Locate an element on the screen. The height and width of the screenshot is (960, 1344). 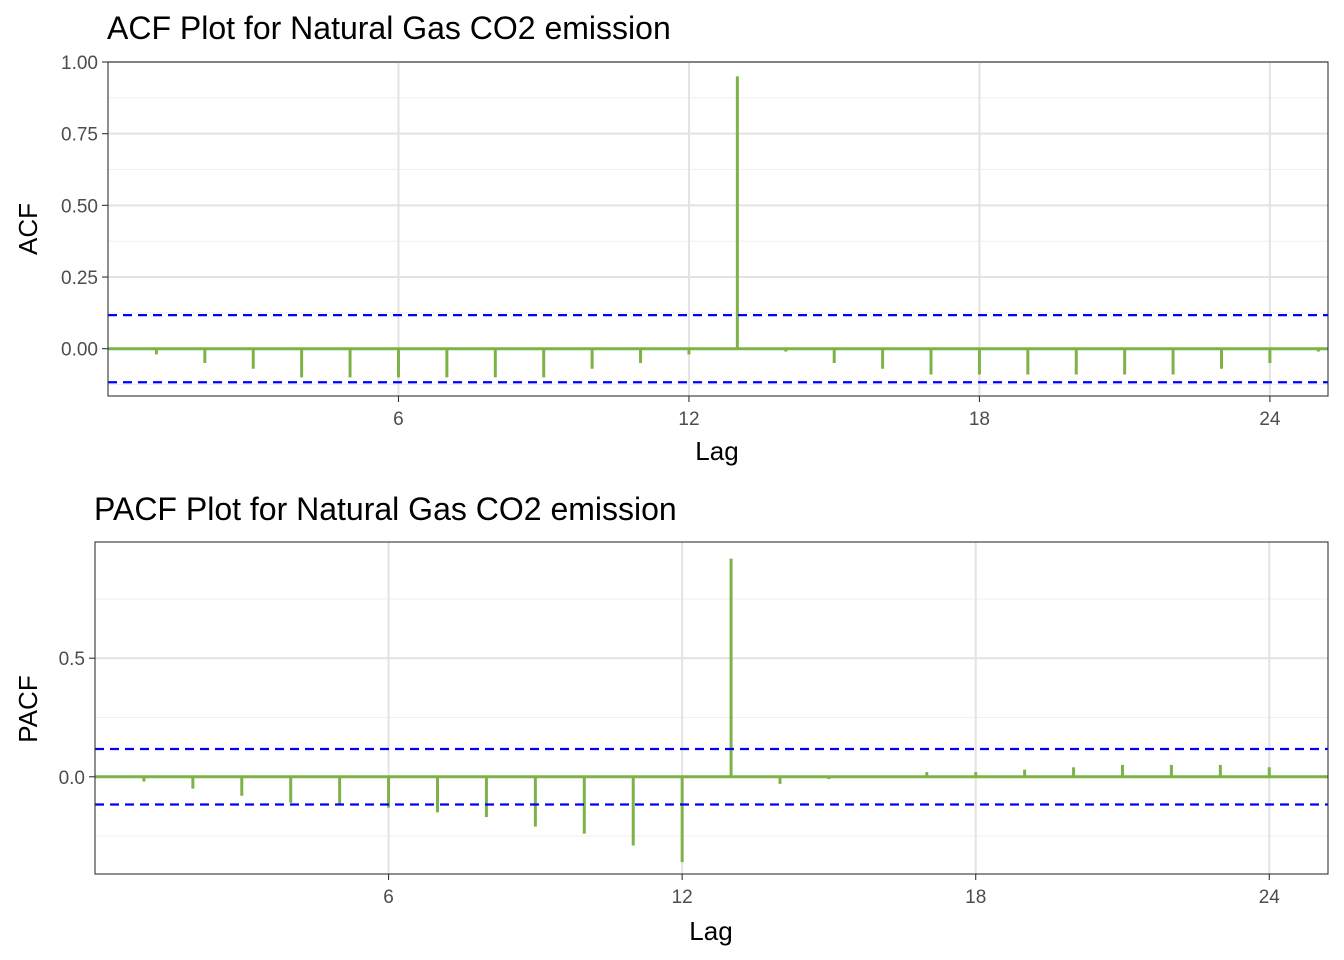
pacf-y-ticks: 0.0 0.5 is located at coordinates (77, 719).